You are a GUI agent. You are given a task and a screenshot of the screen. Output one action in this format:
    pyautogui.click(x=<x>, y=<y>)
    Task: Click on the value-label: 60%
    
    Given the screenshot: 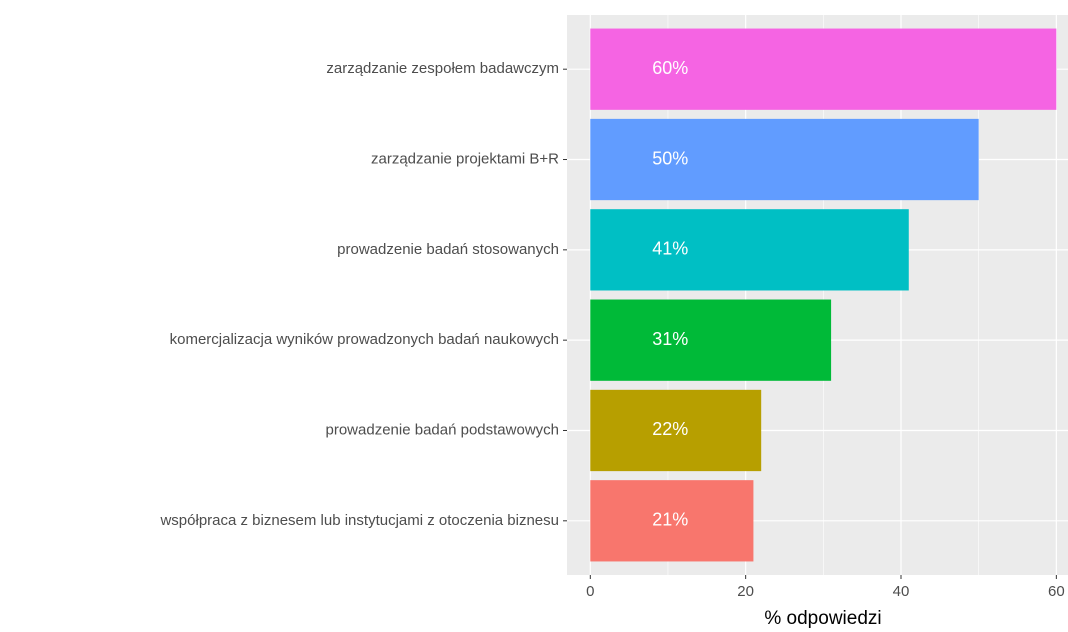 What is the action you would take?
    pyautogui.click(x=670, y=68)
    